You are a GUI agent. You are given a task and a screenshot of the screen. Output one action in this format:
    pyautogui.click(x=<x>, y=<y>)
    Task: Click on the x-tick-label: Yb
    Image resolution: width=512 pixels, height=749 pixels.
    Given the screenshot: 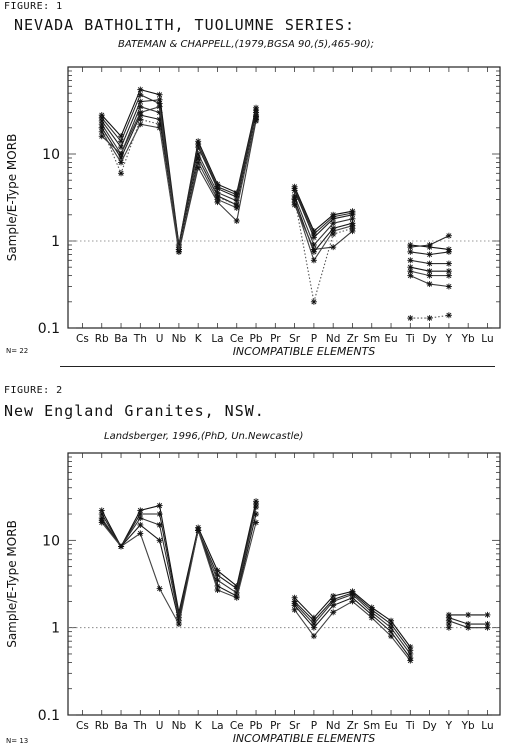 What is the action you would take?
    pyautogui.click(x=468, y=726)
    